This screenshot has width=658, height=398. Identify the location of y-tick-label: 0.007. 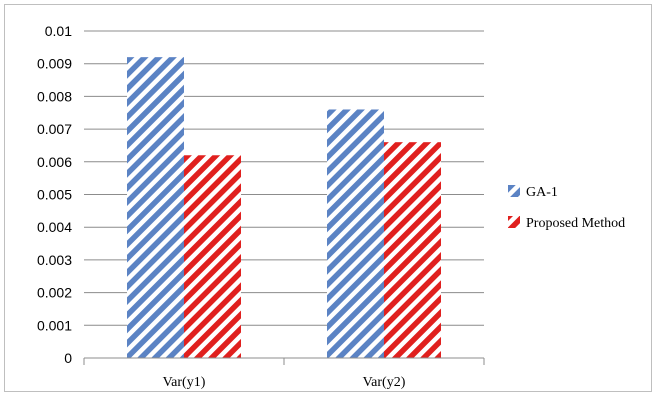
(54, 129).